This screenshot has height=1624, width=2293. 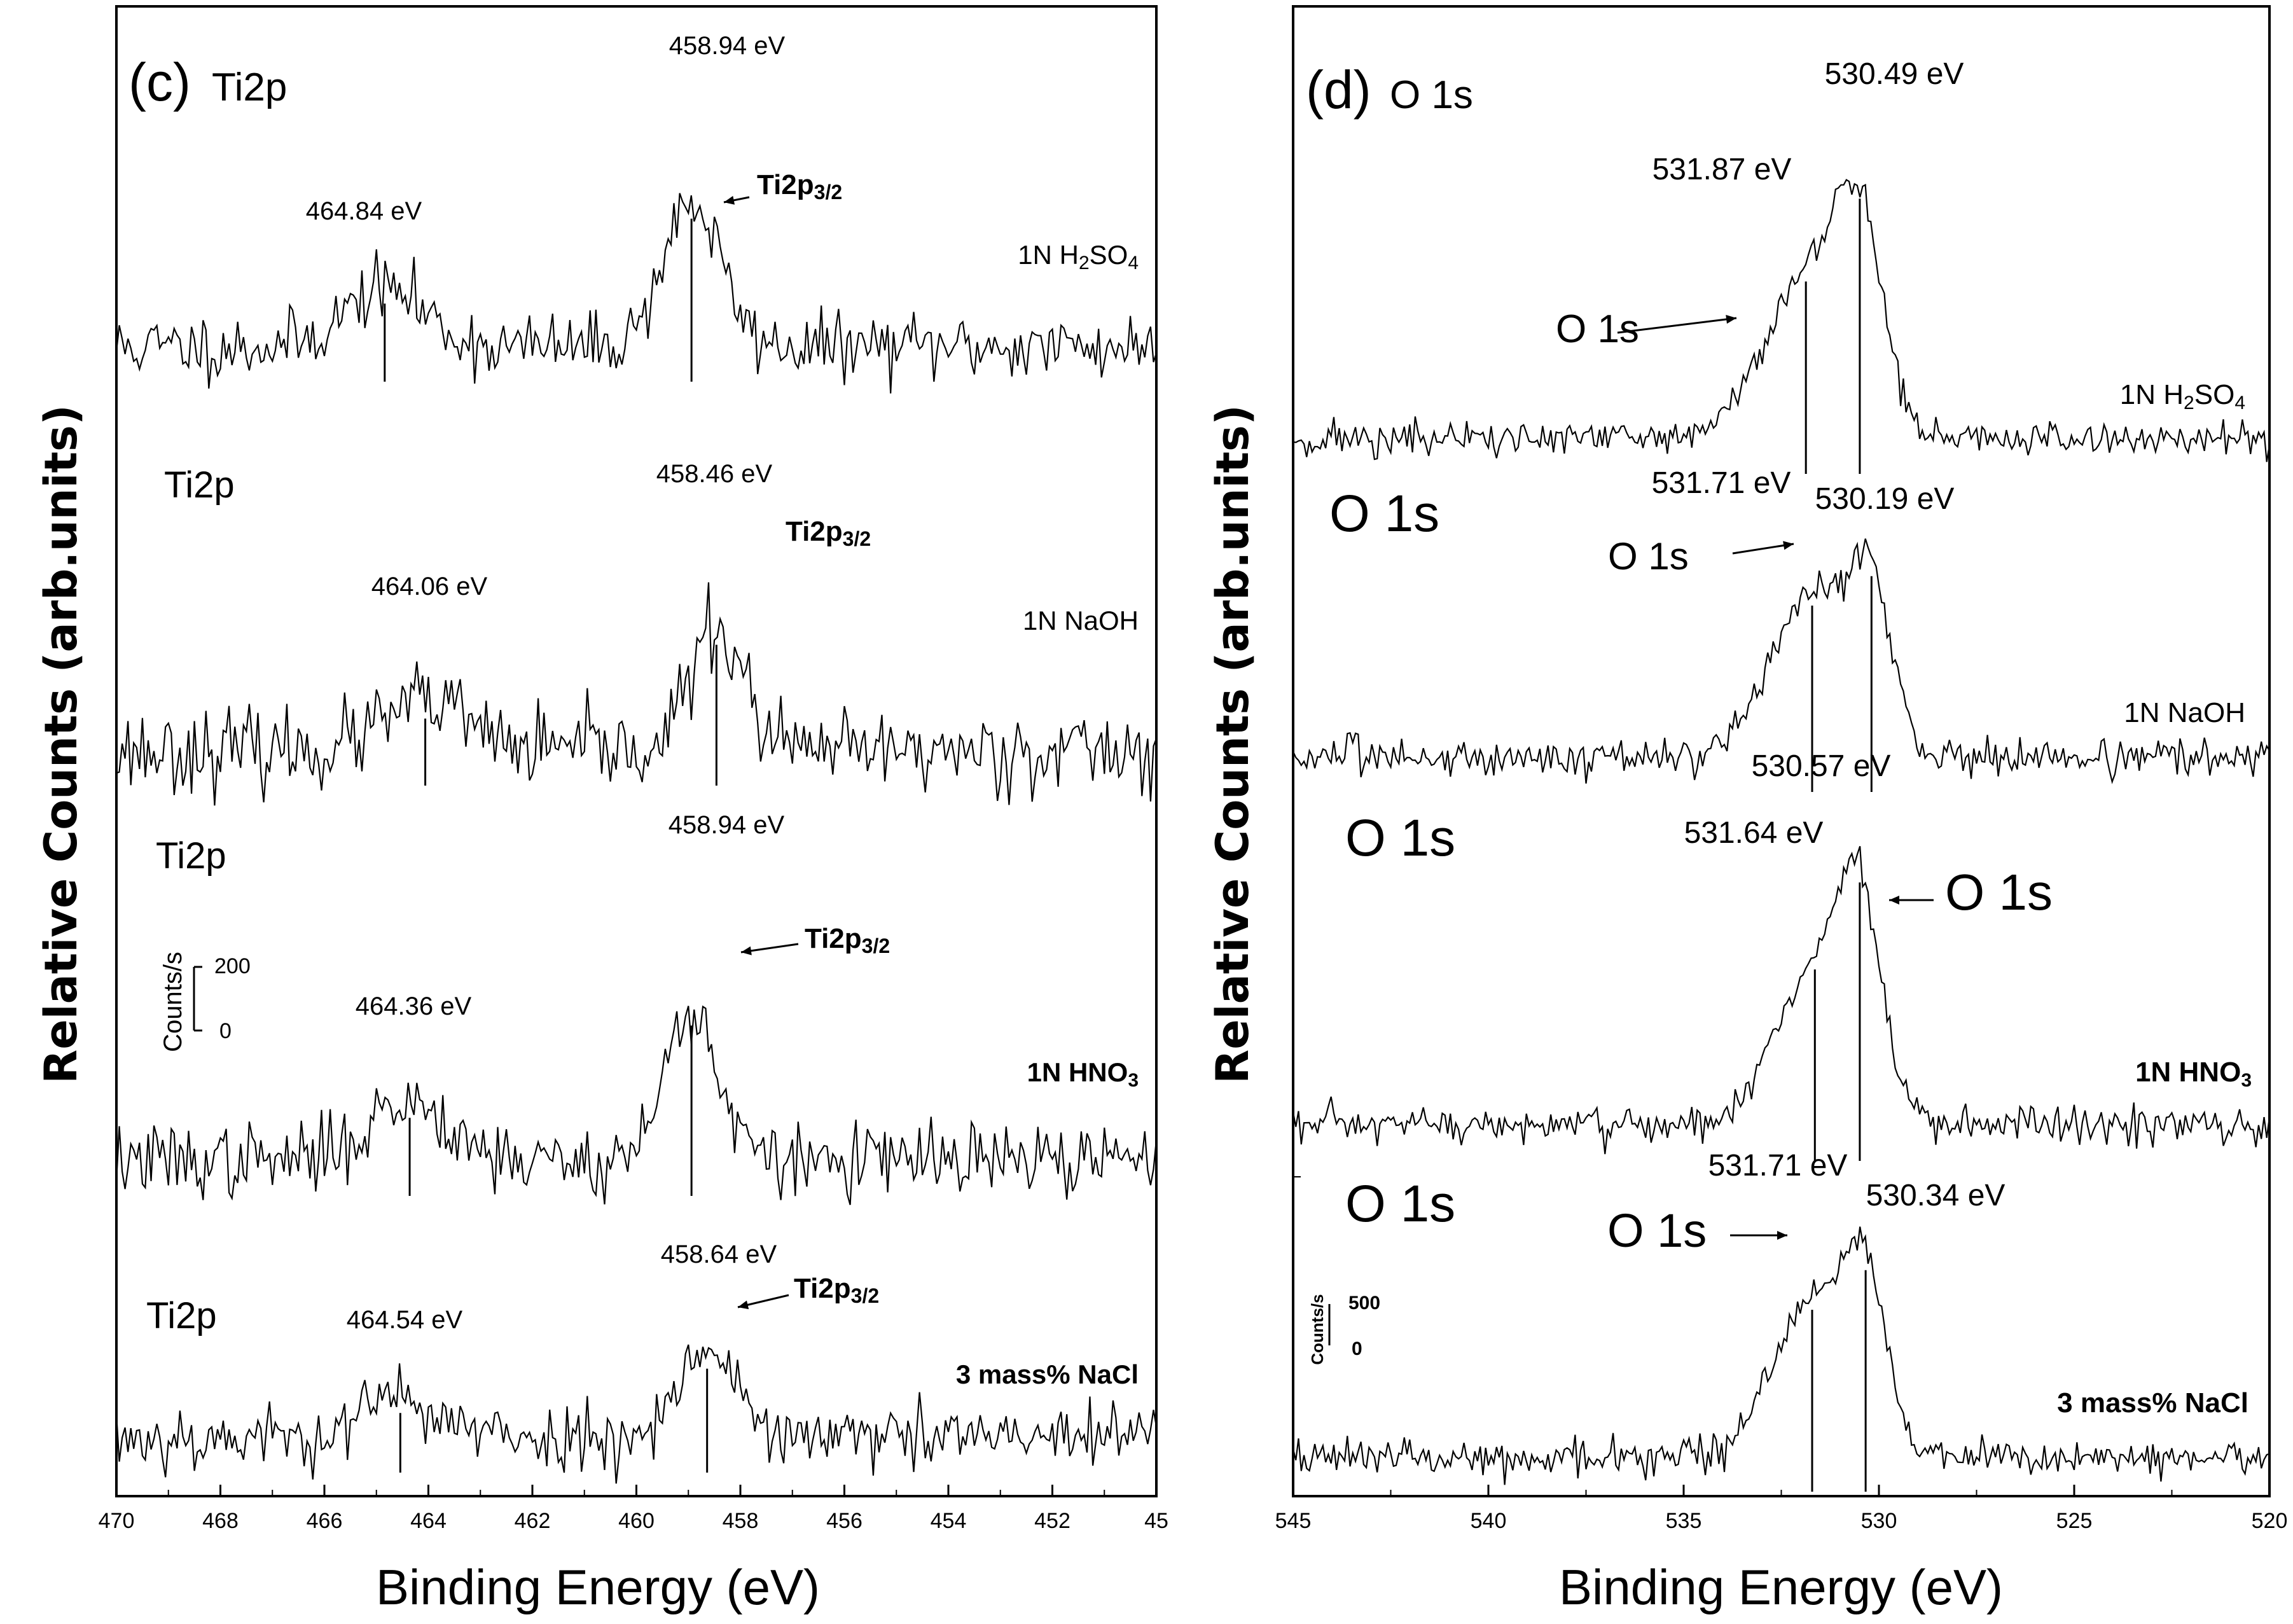 I want to click on panel-c-condition-label: 1N H2SO4, so click(x=1078, y=257).